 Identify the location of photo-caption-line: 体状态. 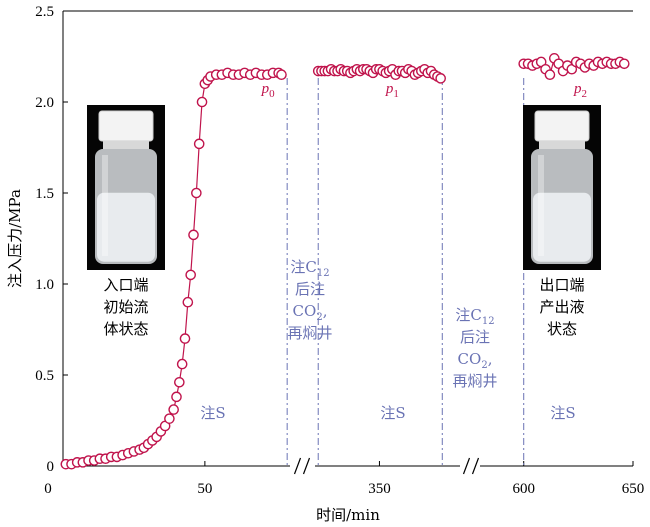
(125, 329).